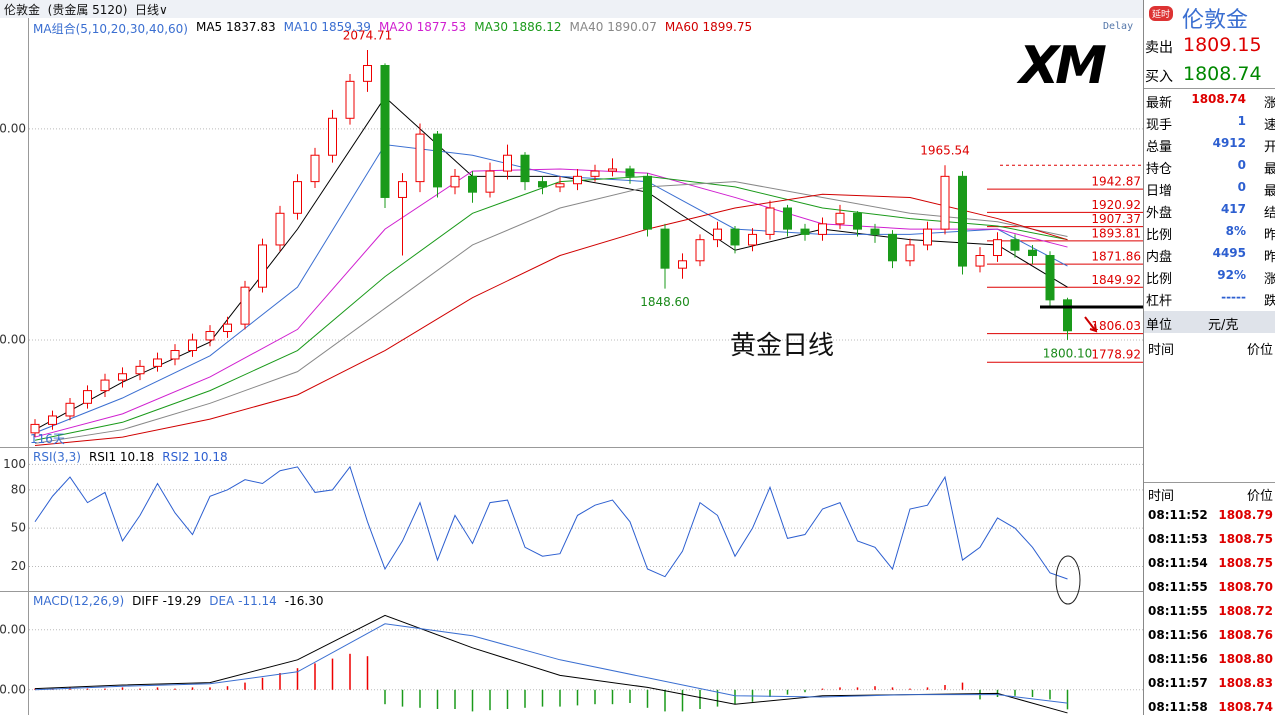  What do you see at coordinates (1218, 99) in the screenshot?
I see `row-value: 1808.74` at bounding box center [1218, 99].